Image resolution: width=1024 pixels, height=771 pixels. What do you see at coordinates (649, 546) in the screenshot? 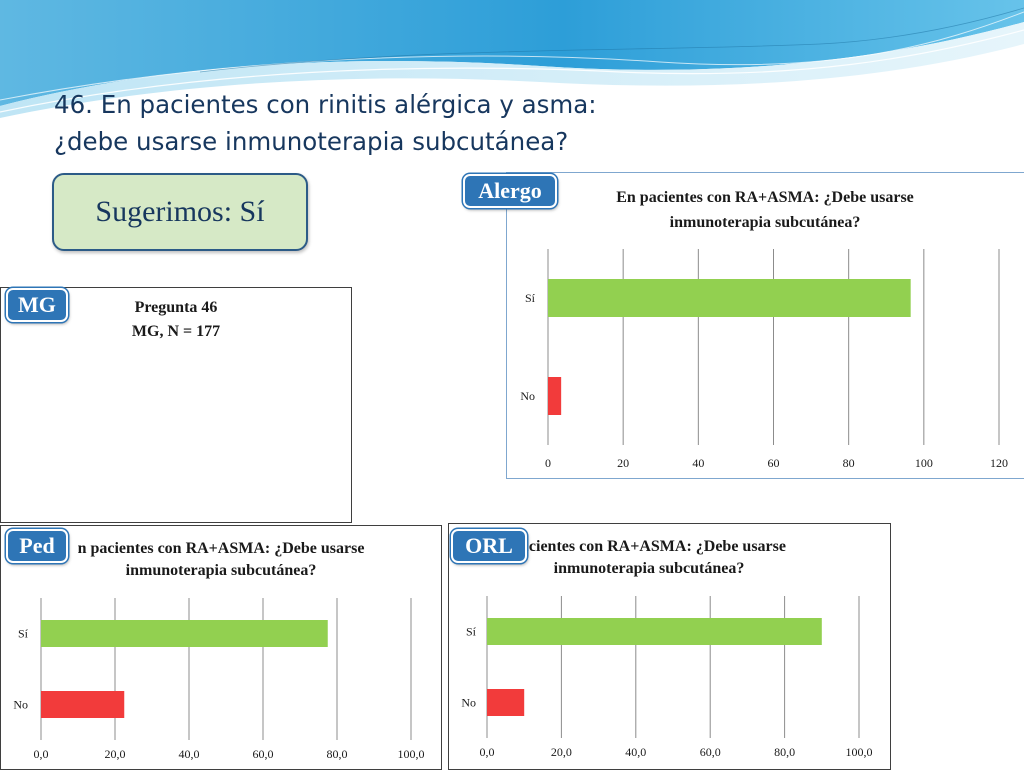
I see `chart-title-line: pacientes con RA+ASMA: ¿Debe usarse` at bounding box center [649, 546].